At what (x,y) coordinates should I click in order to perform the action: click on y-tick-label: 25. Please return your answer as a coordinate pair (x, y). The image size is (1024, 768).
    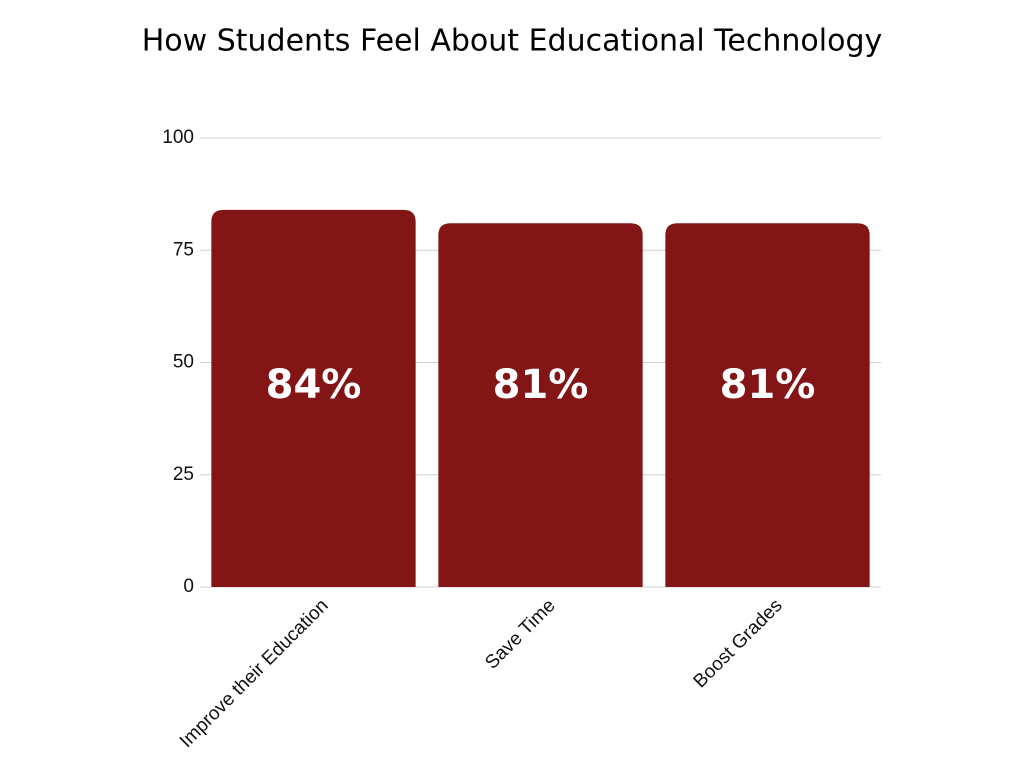
    Looking at the image, I should click on (183, 474).